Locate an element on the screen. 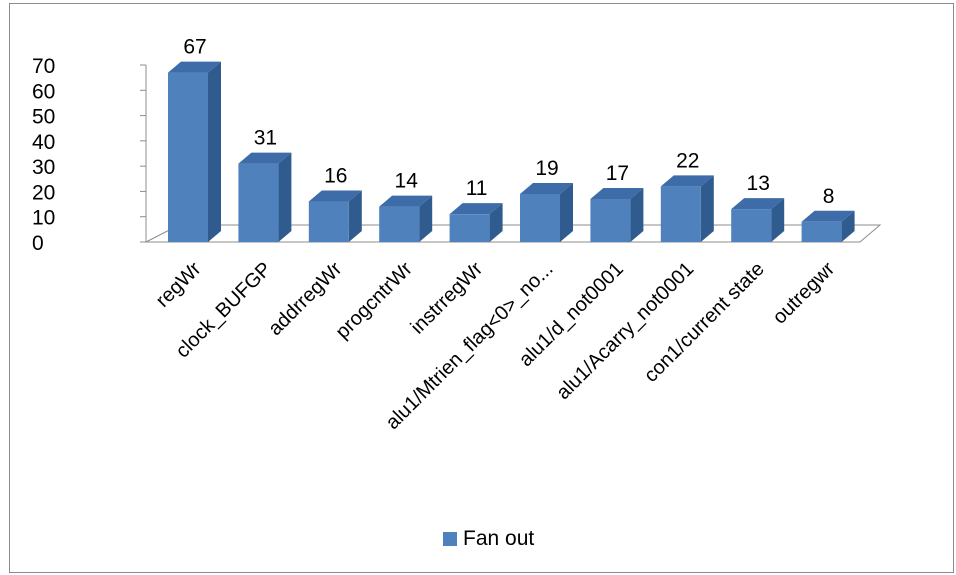 The width and height of the screenshot is (956, 575). data-label: 67 is located at coordinates (194, 47).